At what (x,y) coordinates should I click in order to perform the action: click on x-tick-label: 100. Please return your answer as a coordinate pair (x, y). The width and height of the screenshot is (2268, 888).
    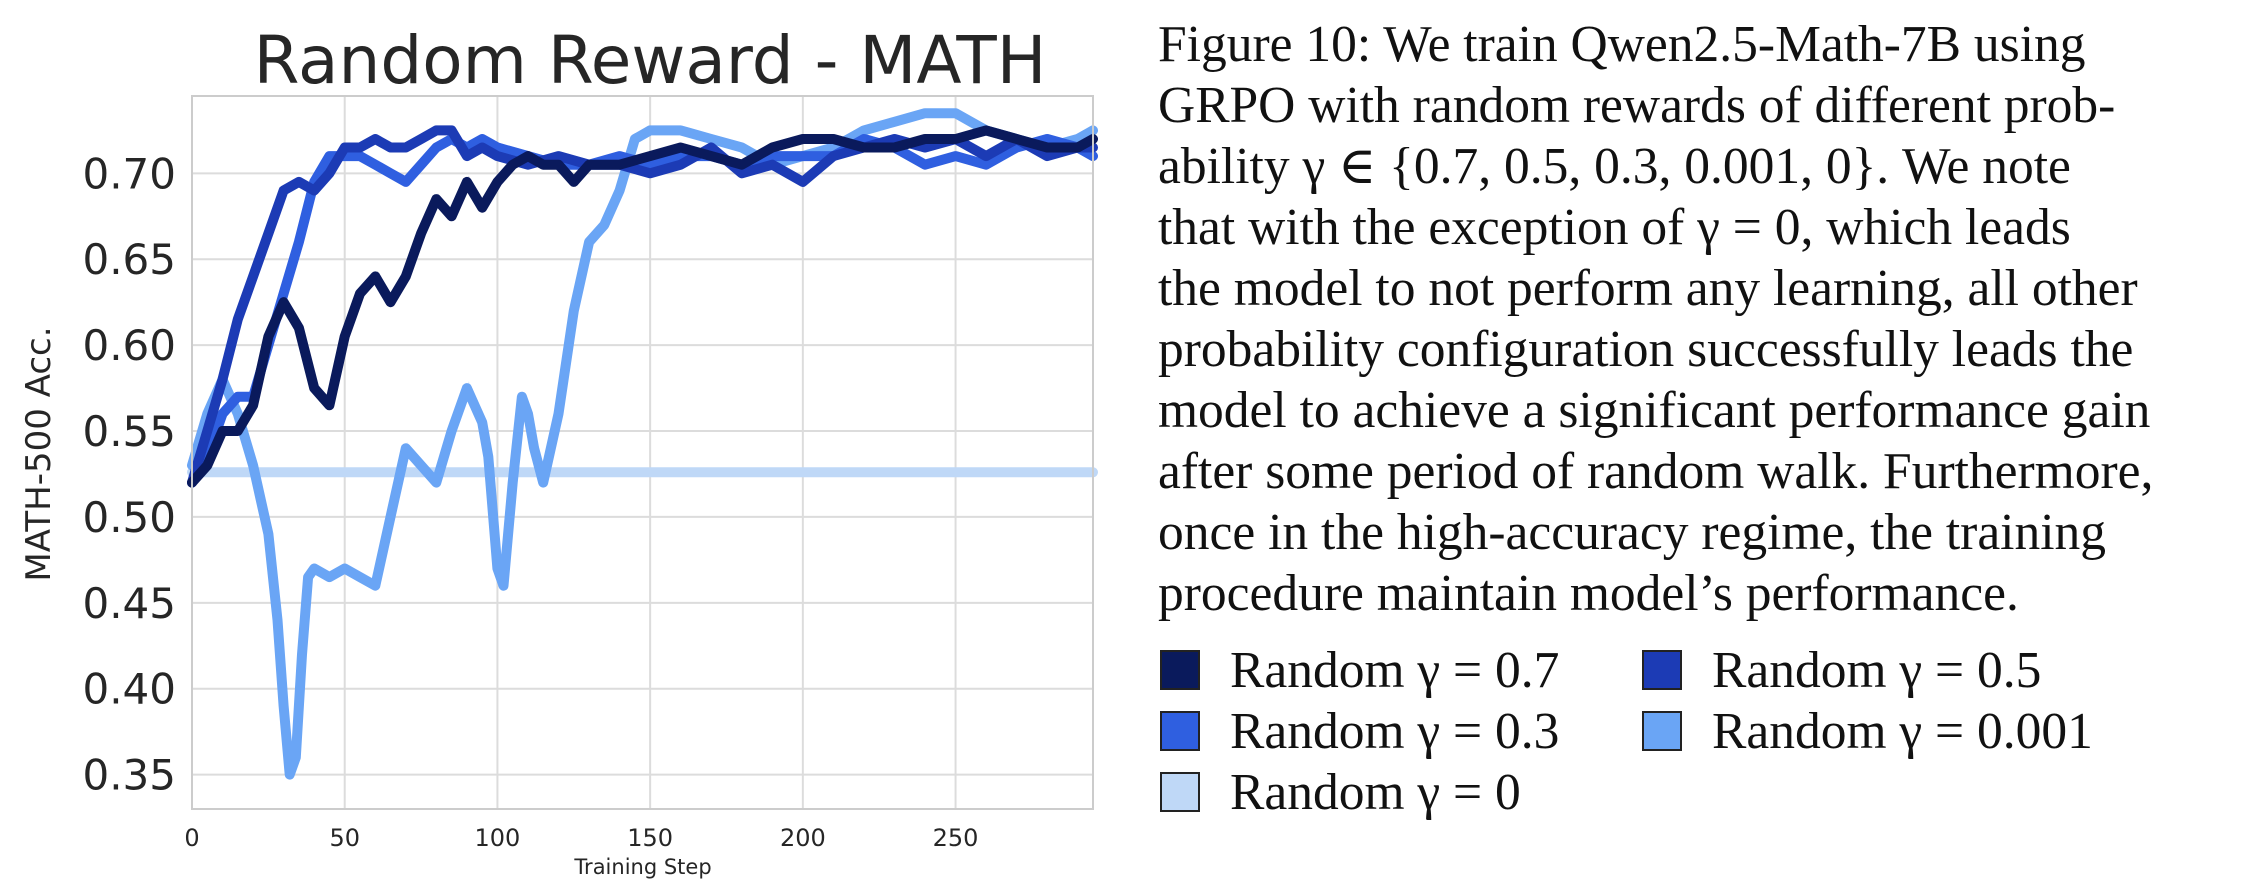
    Looking at the image, I should click on (498, 838).